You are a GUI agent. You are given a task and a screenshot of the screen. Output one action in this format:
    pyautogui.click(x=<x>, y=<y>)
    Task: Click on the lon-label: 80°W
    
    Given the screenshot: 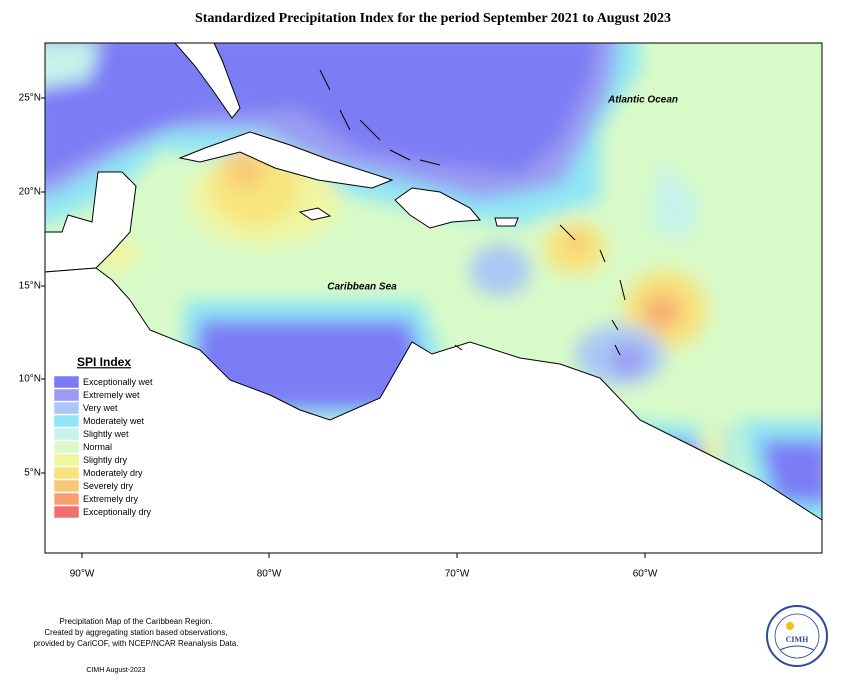 What is the action you would take?
    pyautogui.click(x=269, y=574)
    